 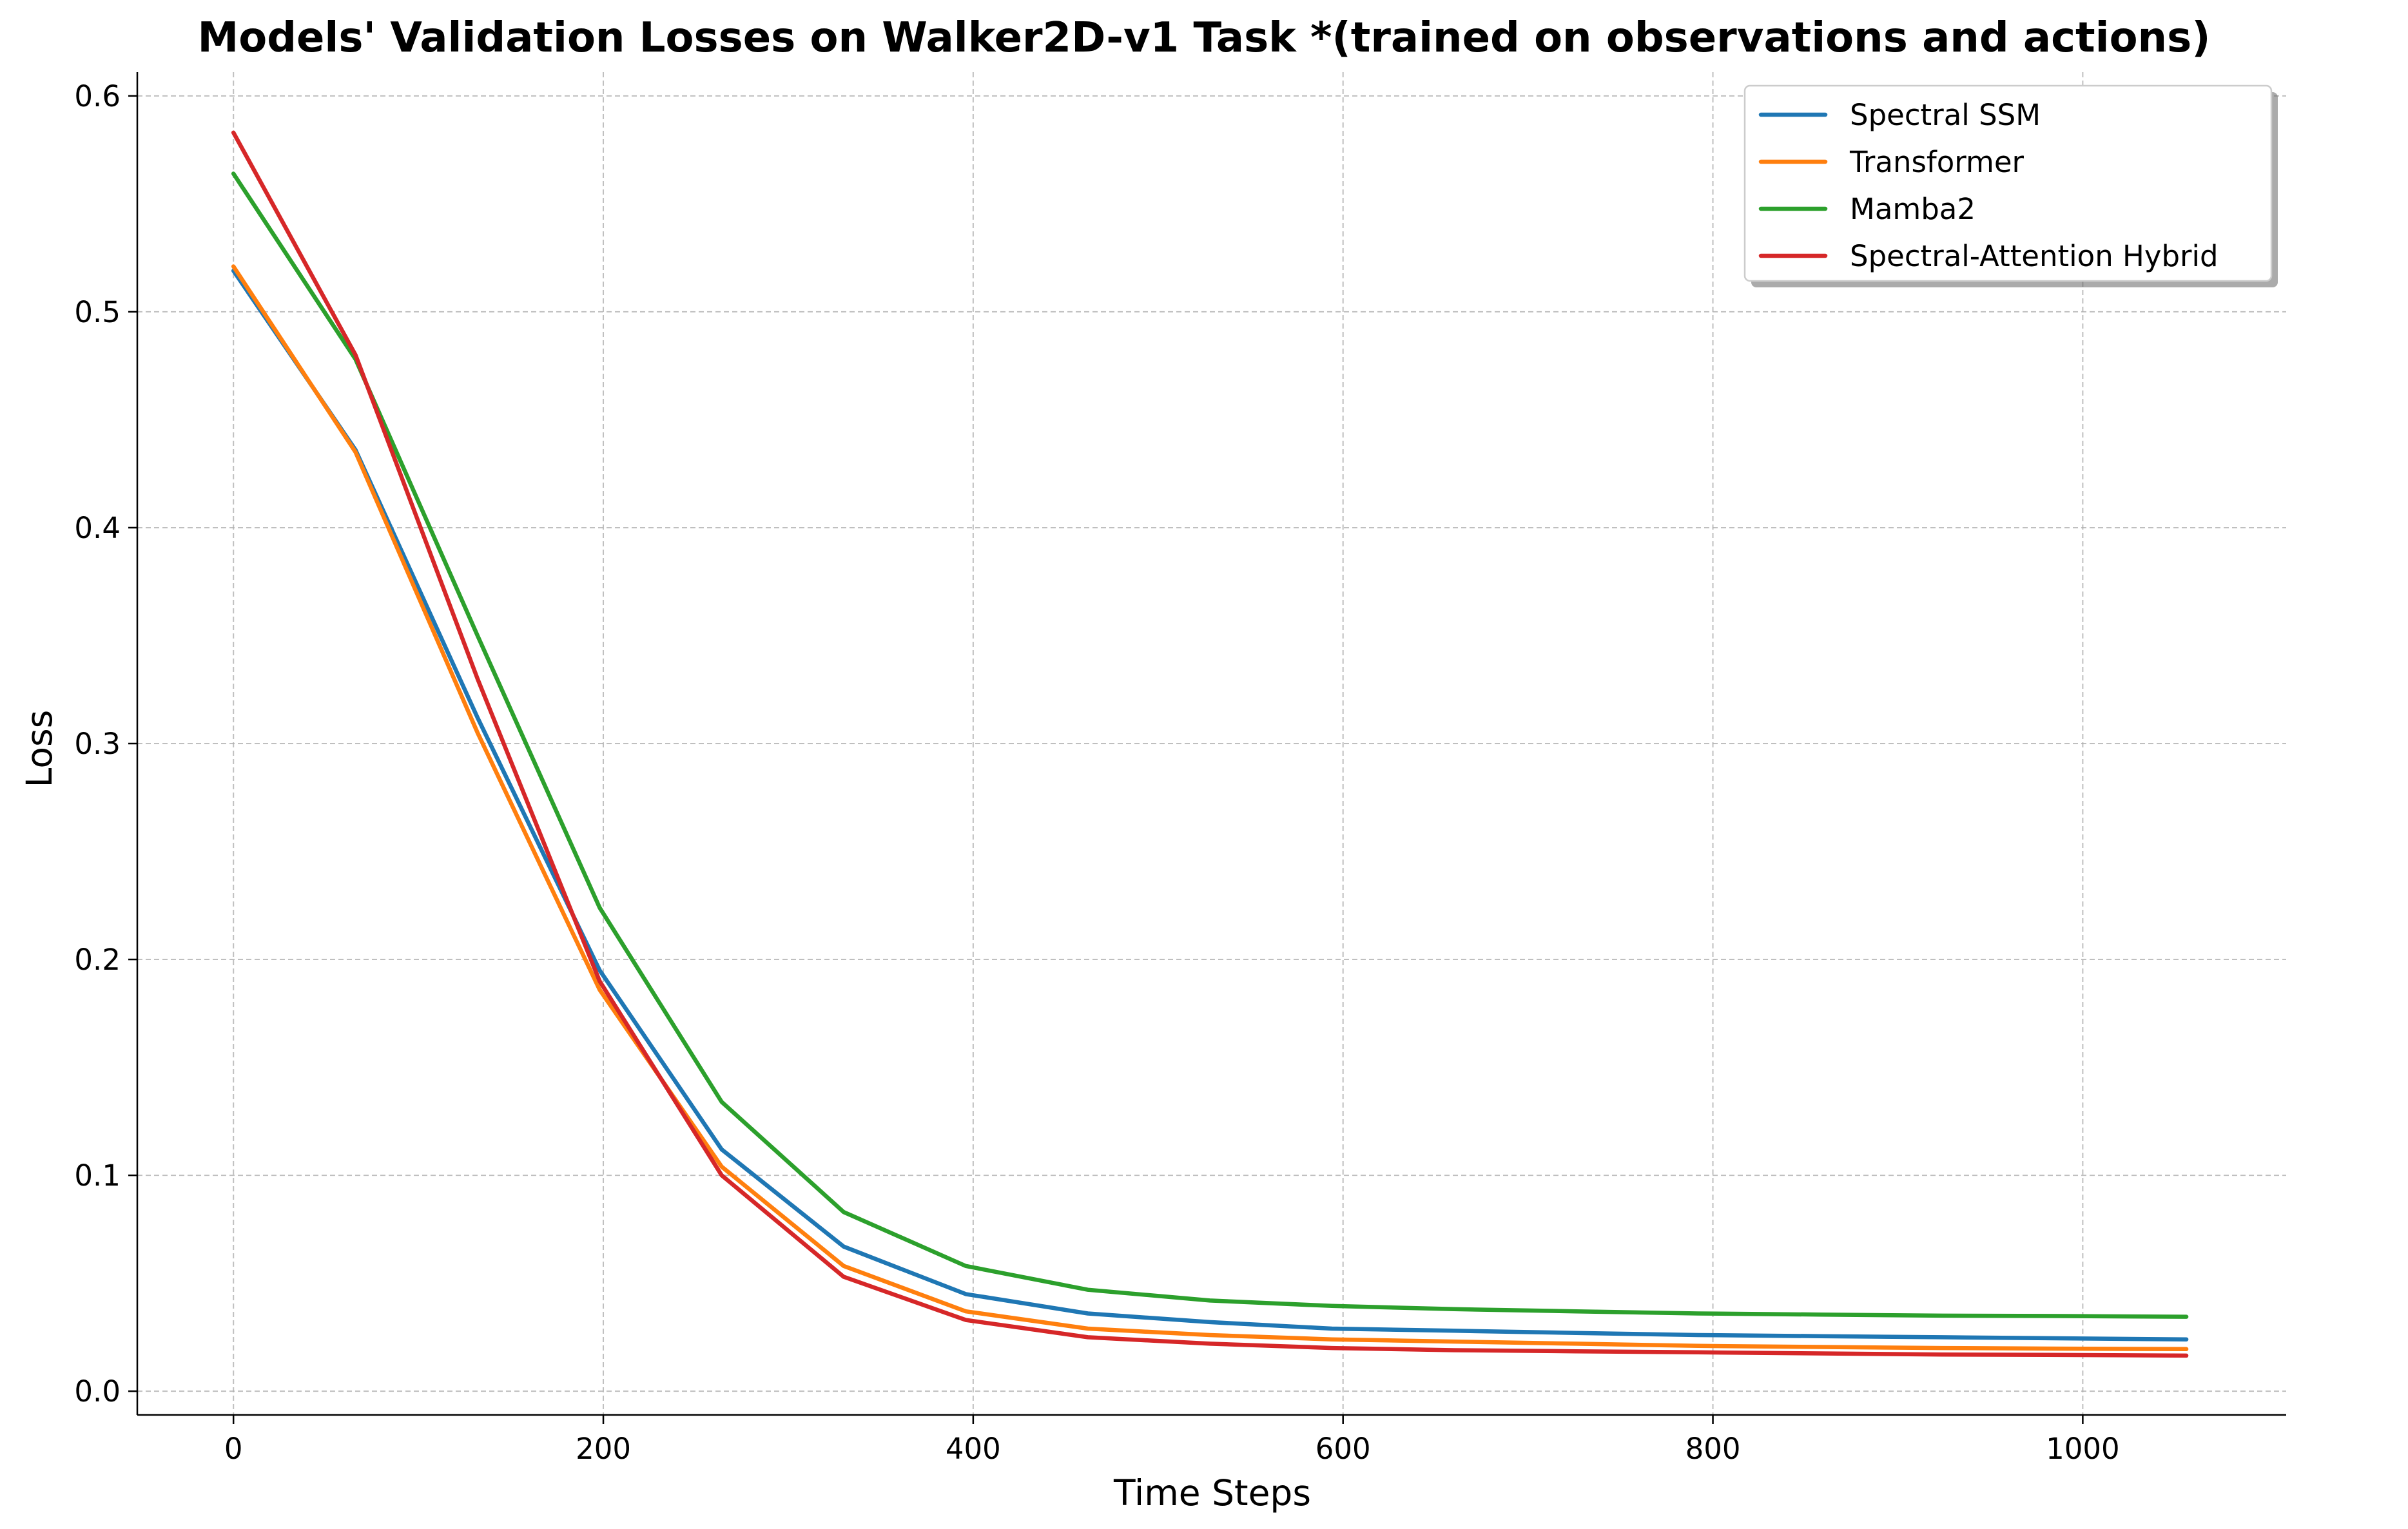 I want to click on x-tick-label: 600, so click(x=1343, y=1449).